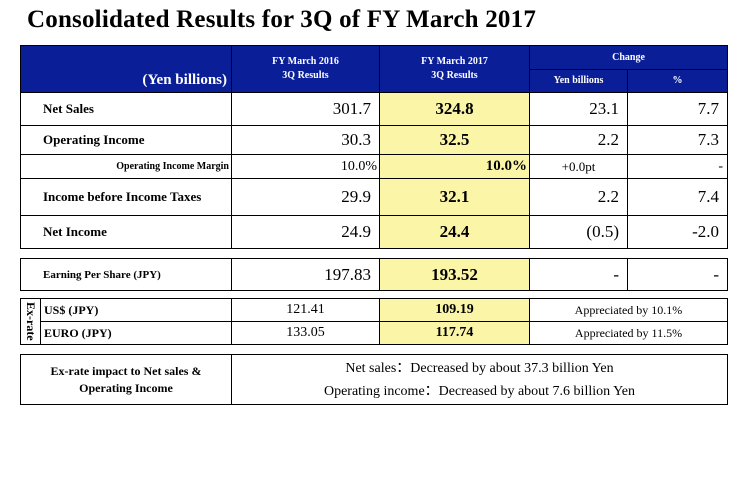 The width and height of the screenshot is (750, 489). Describe the element at coordinates (126, 140) in the screenshot. I see `row-label: Operating Income` at that location.